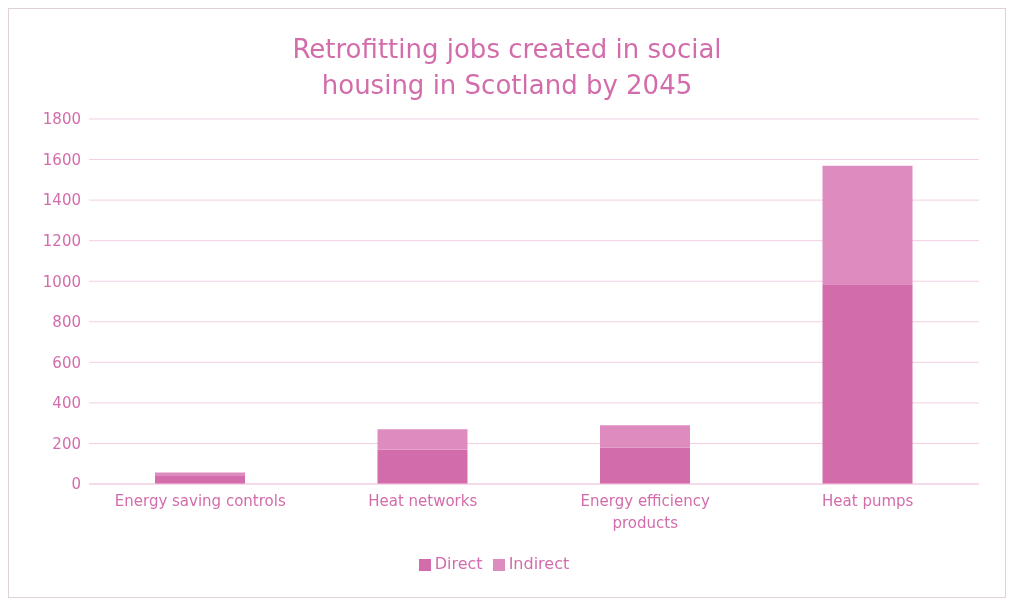 Image resolution: width=1012 pixels, height=604 pixels. What do you see at coordinates (61, 159) in the screenshot?
I see `y-tick-label: 1600` at bounding box center [61, 159].